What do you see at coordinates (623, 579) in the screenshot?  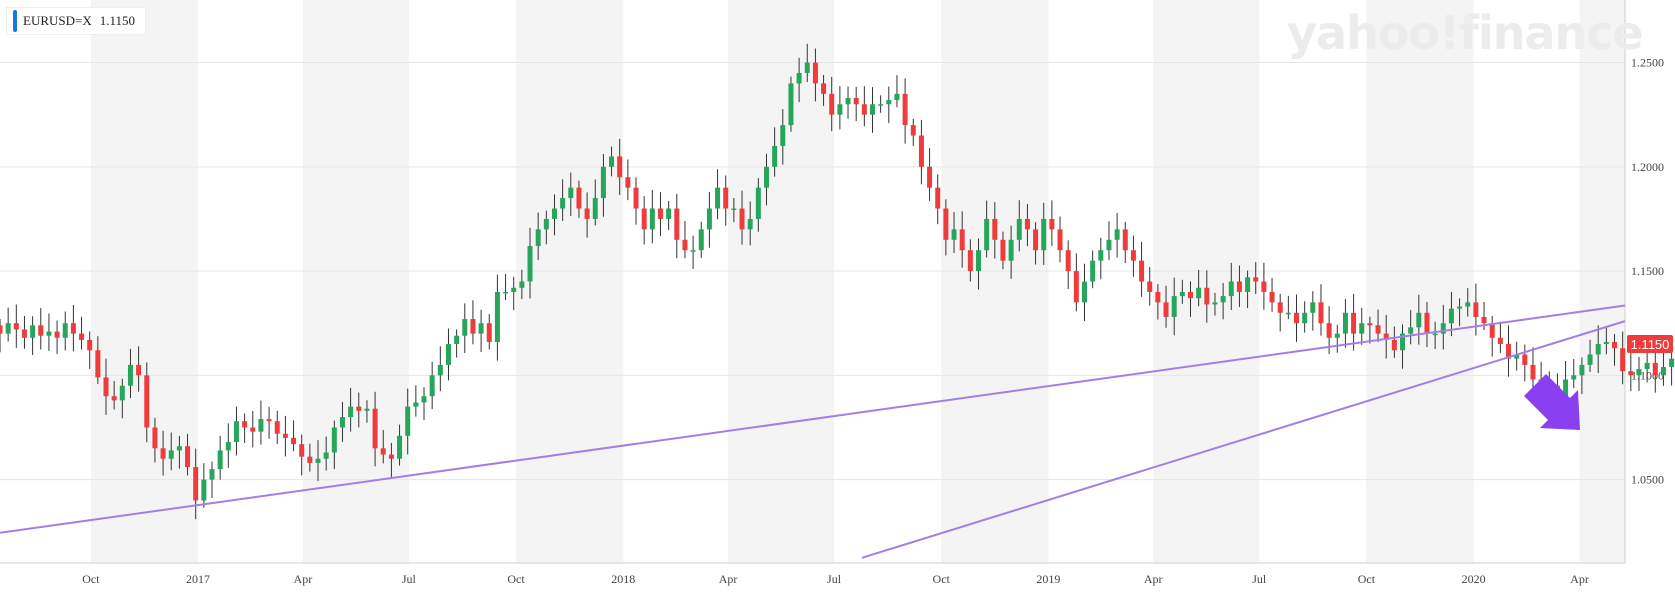 I see `x-tick-label: 2018` at bounding box center [623, 579].